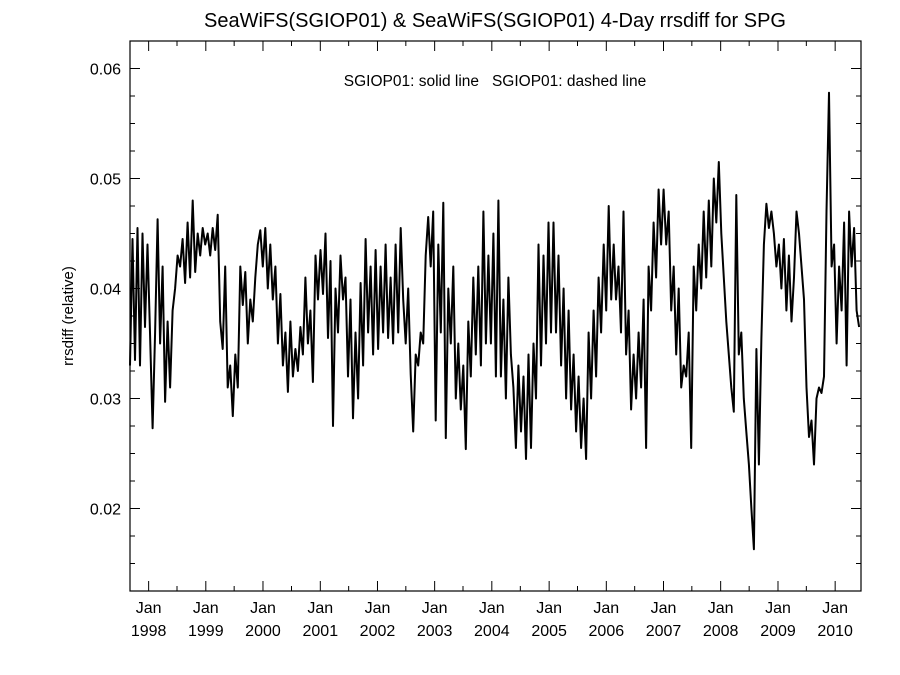 This screenshot has width=900, height=675. What do you see at coordinates (664, 631) in the screenshot?
I see `x-tick-year-label: 2007` at bounding box center [664, 631].